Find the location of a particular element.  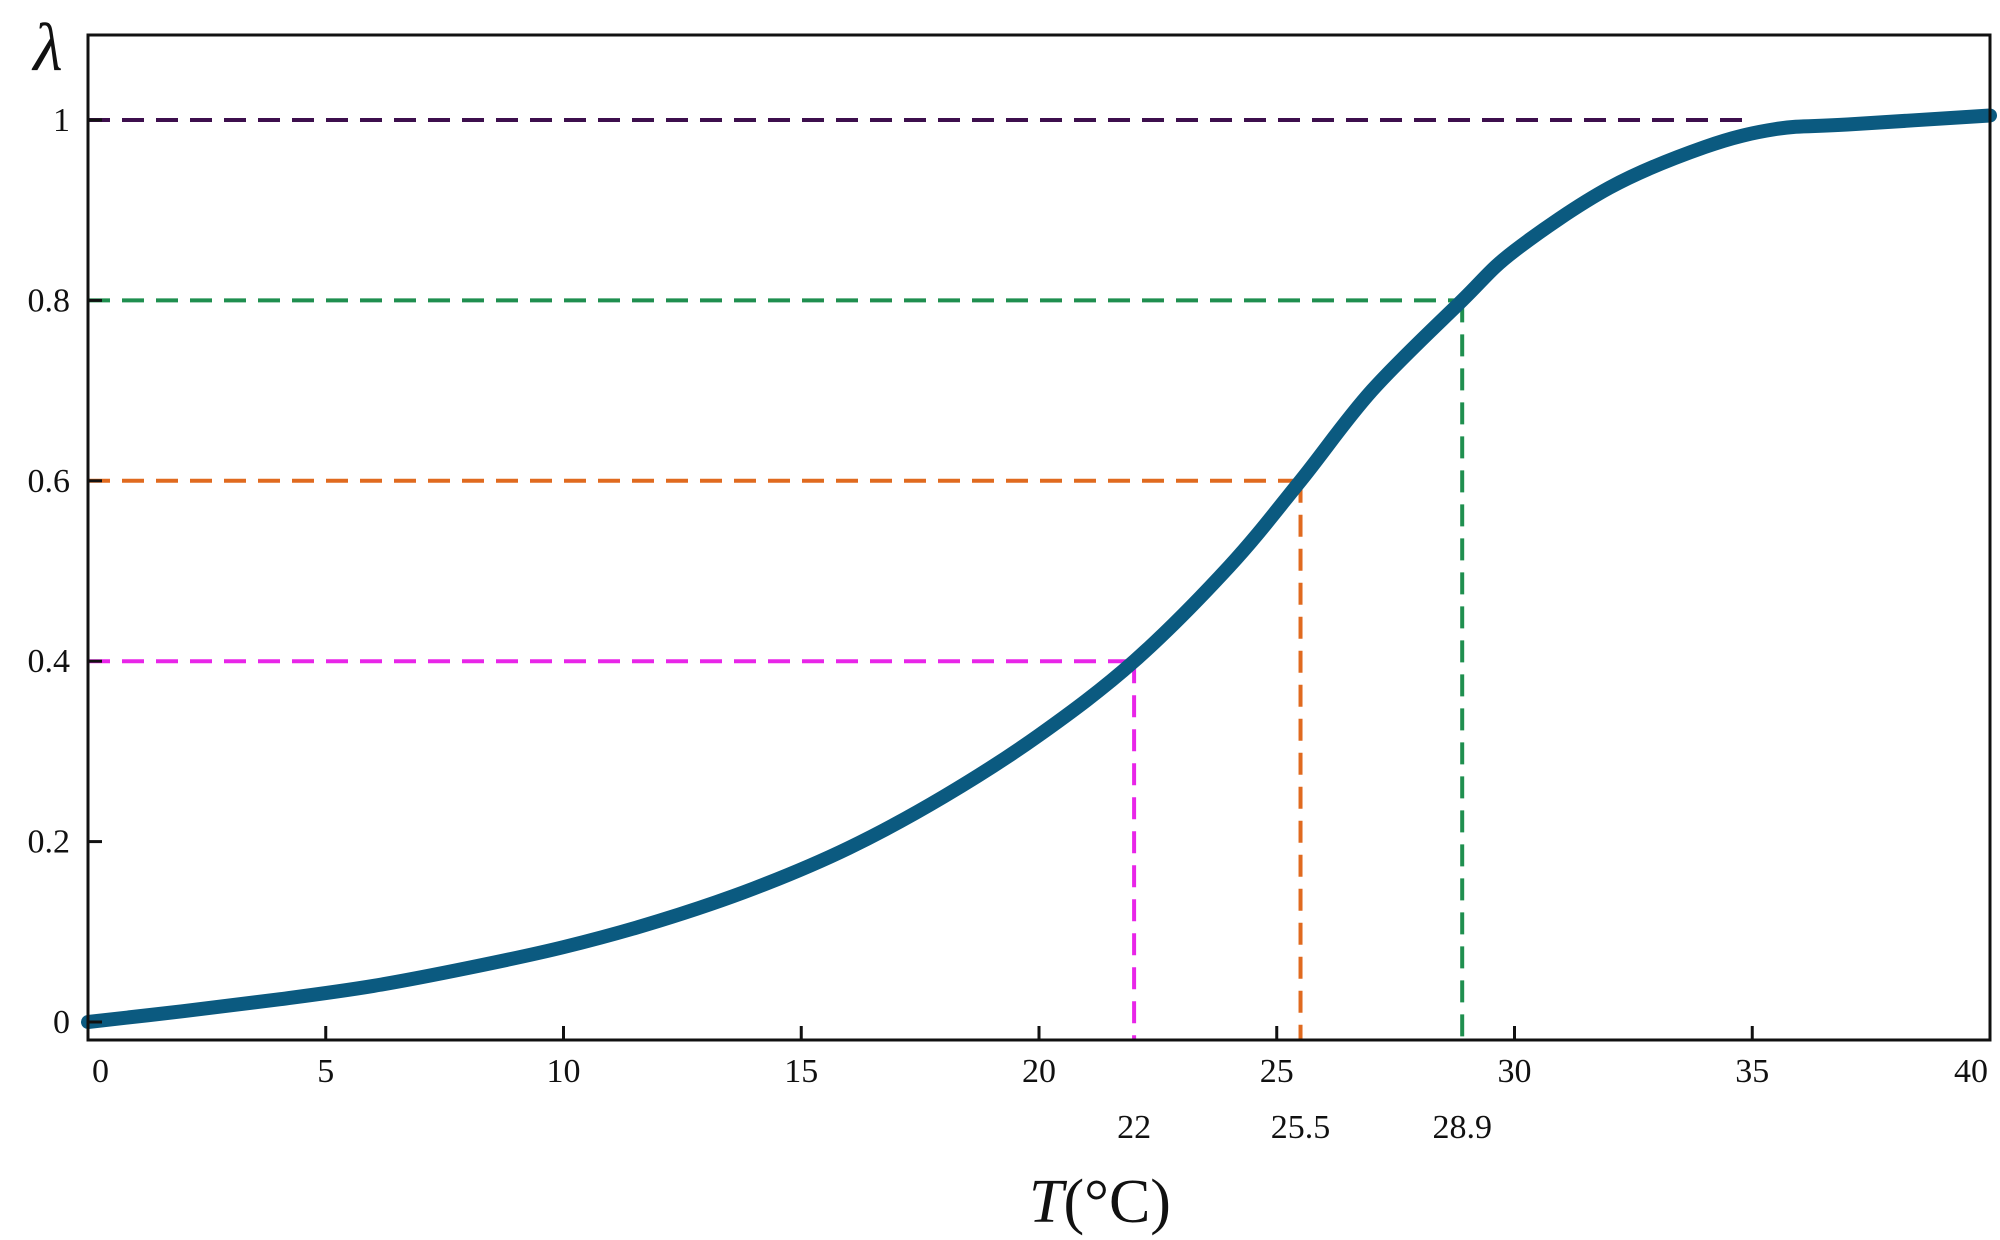

y-tick-label-4: 0.8 is located at coordinates (49, 300).